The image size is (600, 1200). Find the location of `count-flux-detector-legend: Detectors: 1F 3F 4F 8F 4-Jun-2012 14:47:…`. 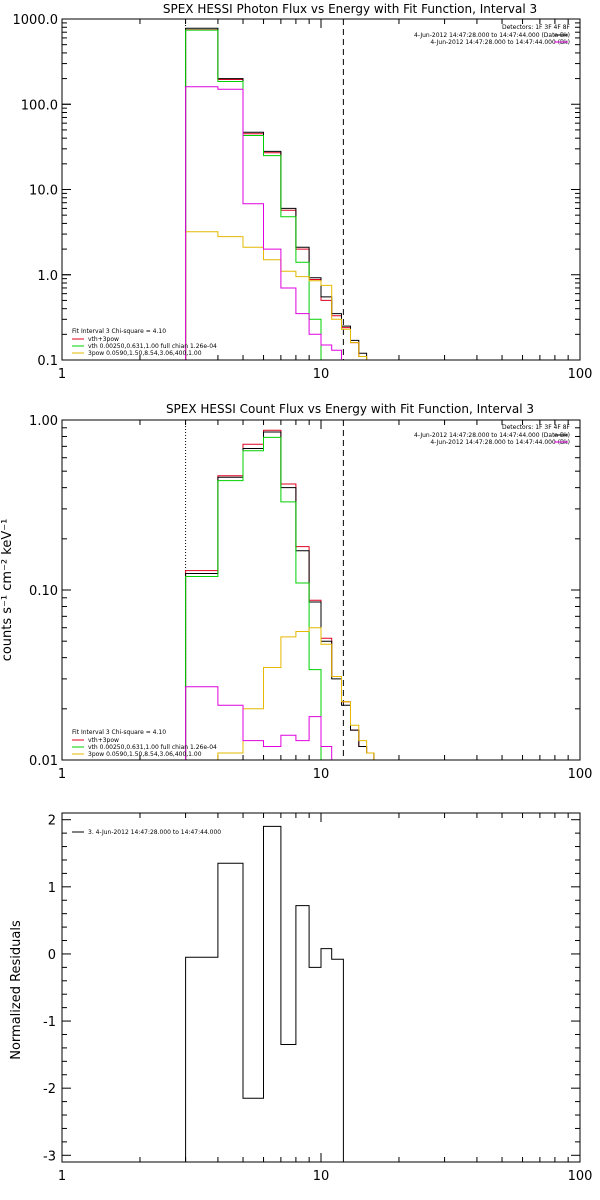

count-flux-detector-legend: Detectors: 1F 3F 4F 8F 4-Jun-2012 14:47:… is located at coordinates (492, 435).